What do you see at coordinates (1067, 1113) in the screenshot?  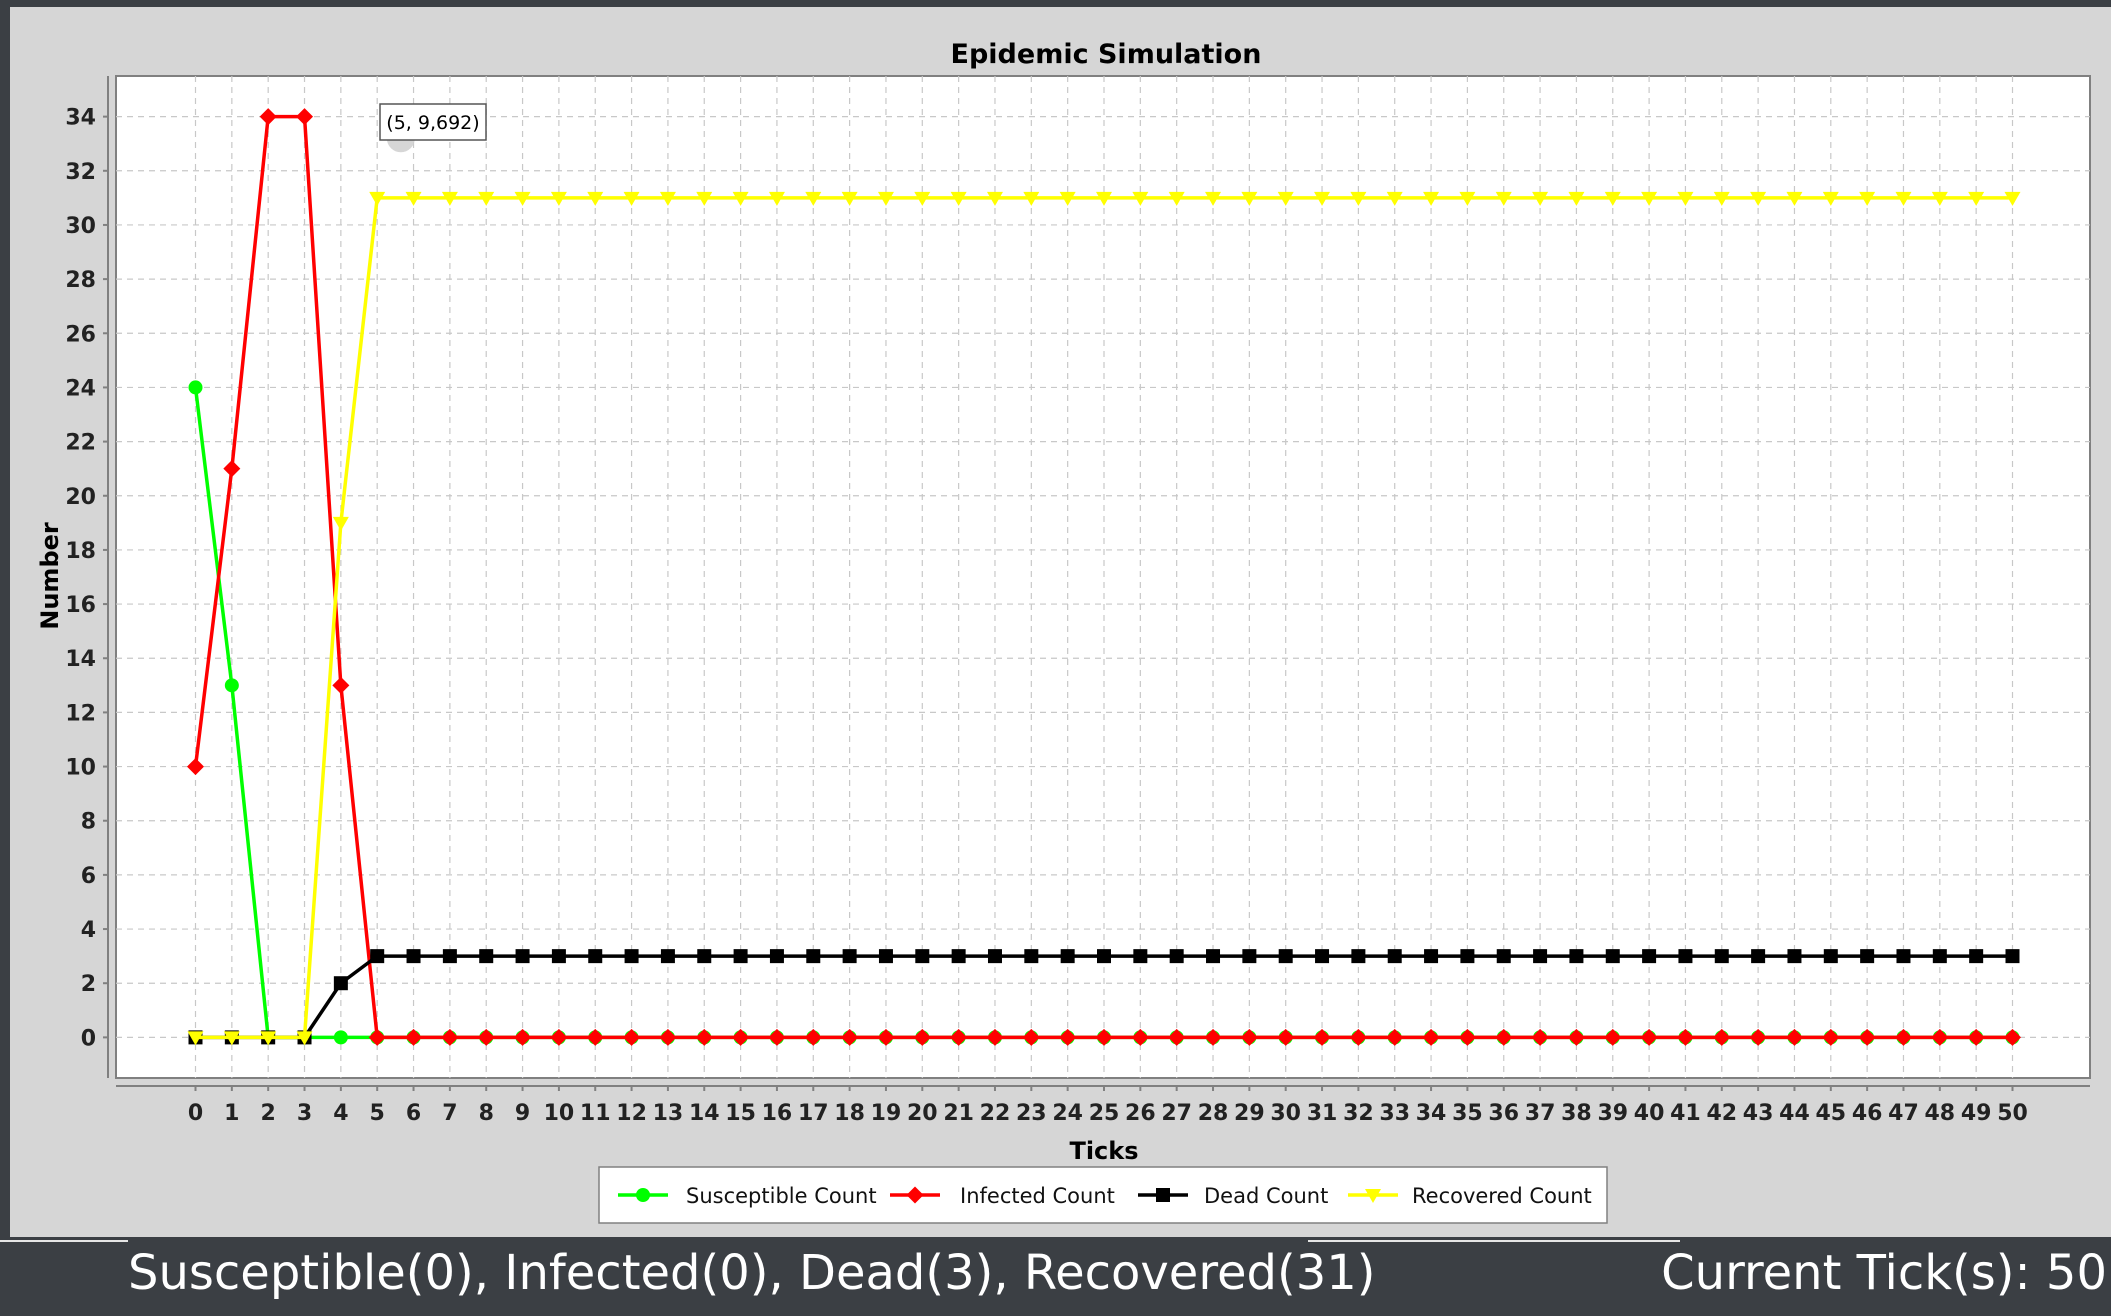 I see `x-tick-label: 24` at bounding box center [1067, 1113].